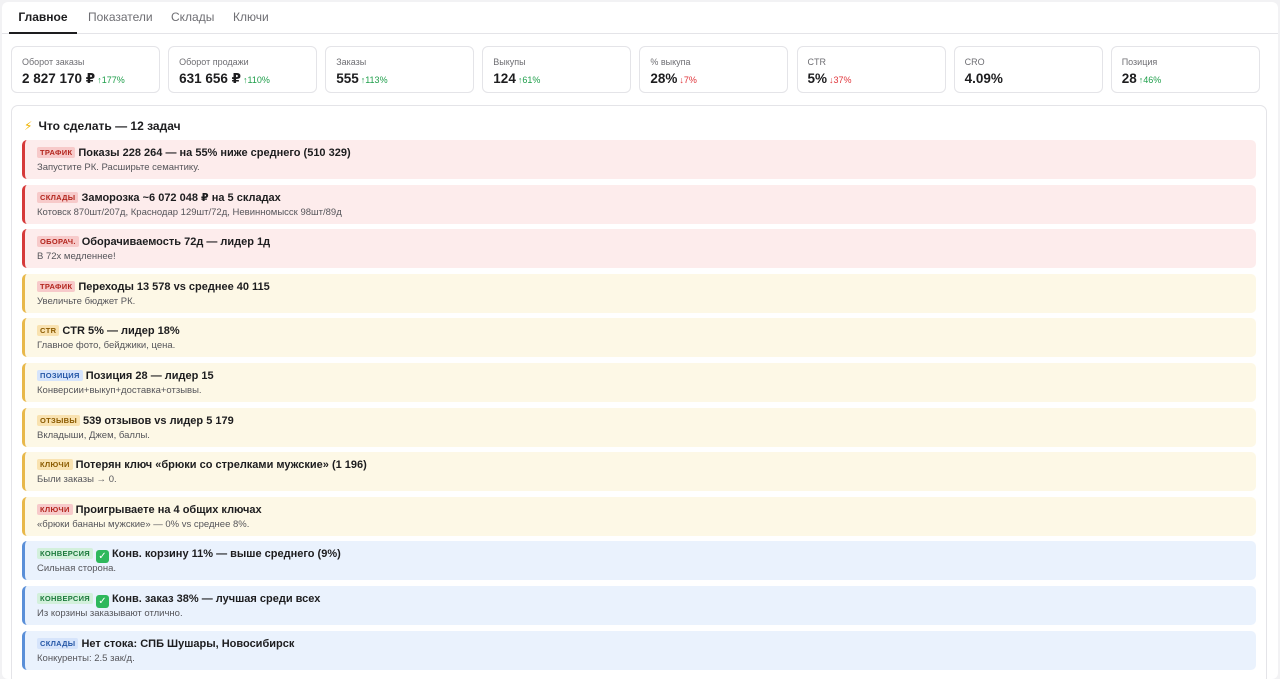 Image resolution: width=1280 pixels, height=679 pixels. What do you see at coordinates (59, 78) in the screenshot?
I see `stat-card-value: 2 827 170 ₽` at bounding box center [59, 78].